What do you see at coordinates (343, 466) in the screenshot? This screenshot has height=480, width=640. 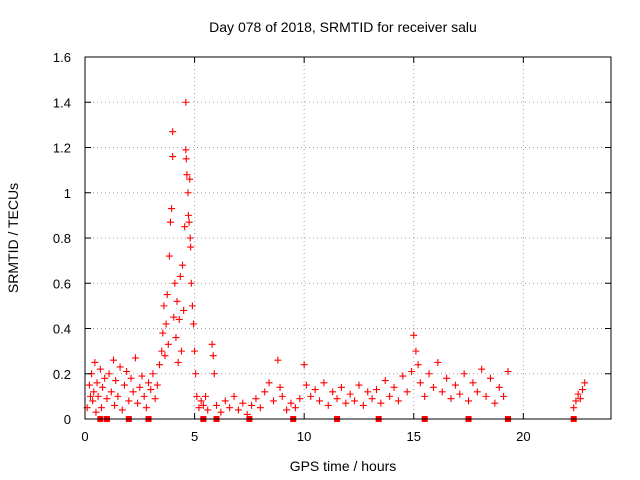 I see `x-axis-label: GPS time / hours` at bounding box center [343, 466].